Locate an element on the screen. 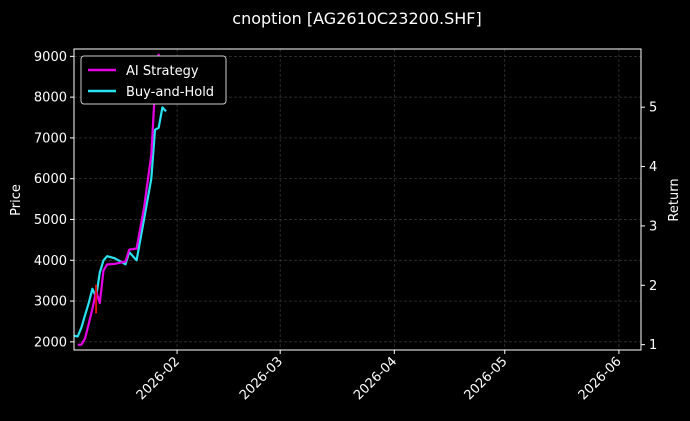 Image resolution: width=690 pixels, height=421 pixels. y-right-tick-label: 2 is located at coordinates (653, 286).